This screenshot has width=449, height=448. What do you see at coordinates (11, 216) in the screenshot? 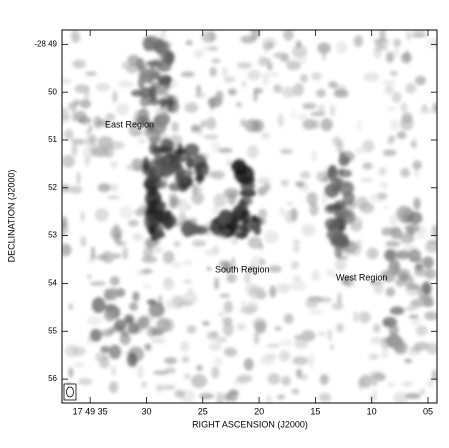
I see `y-axis-label: DECLINATION (J2000)` at bounding box center [11, 216].